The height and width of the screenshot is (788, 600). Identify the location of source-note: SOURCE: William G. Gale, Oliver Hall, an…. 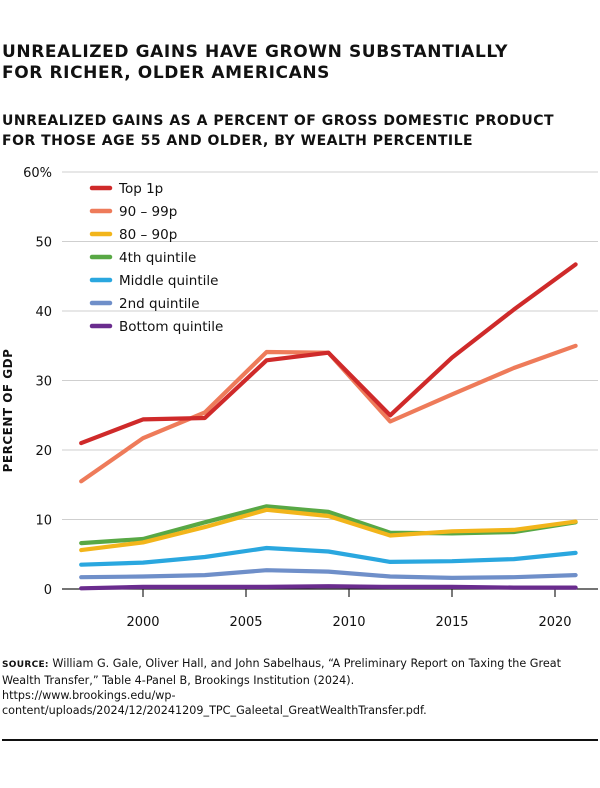
(299, 687).